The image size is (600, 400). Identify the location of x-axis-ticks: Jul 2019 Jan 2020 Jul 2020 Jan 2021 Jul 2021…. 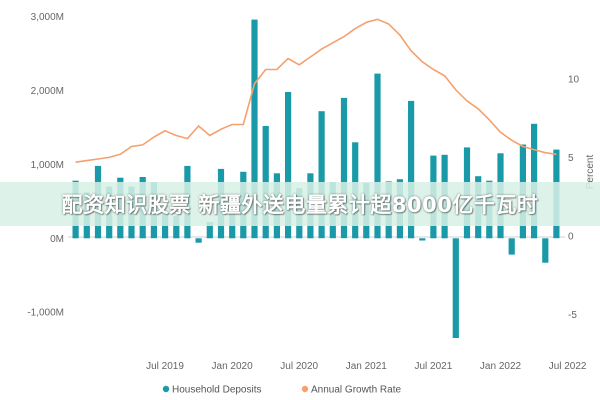
(366, 366).